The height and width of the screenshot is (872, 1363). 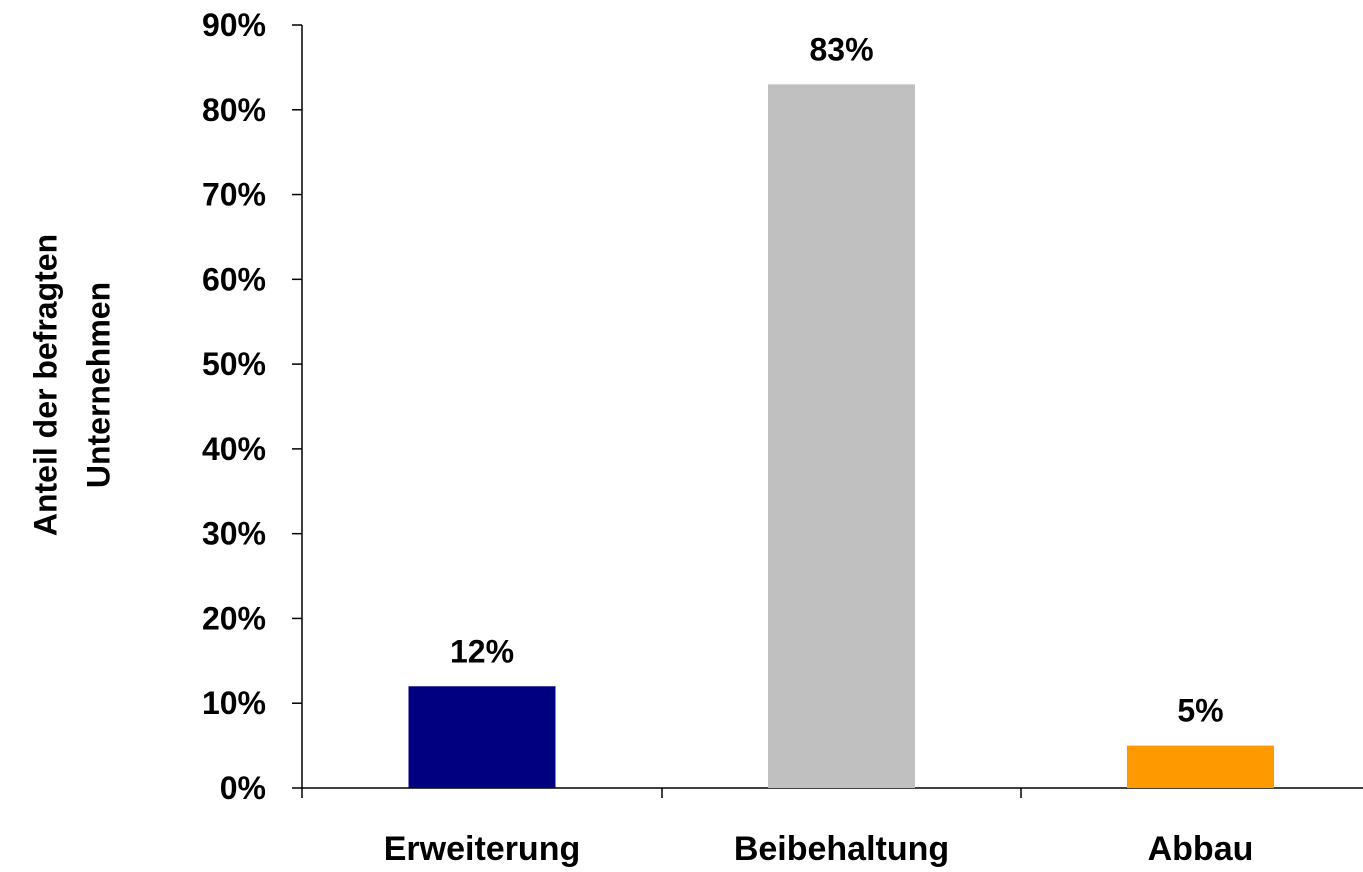 I want to click on bar-erweiterung, so click(x=482, y=737).